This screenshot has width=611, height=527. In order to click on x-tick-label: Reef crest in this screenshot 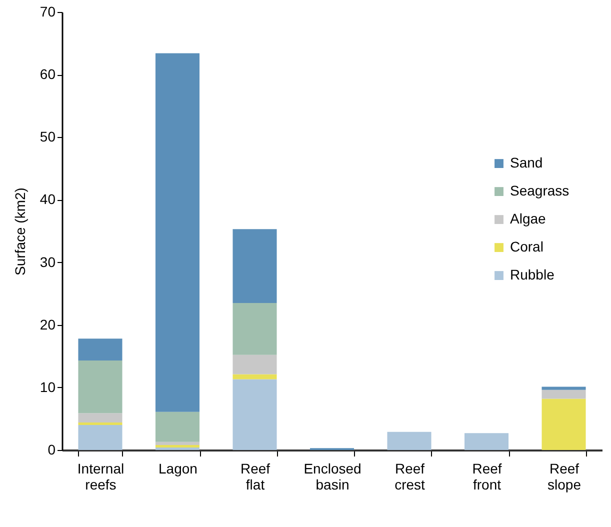, I will do `click(410, 476)`.